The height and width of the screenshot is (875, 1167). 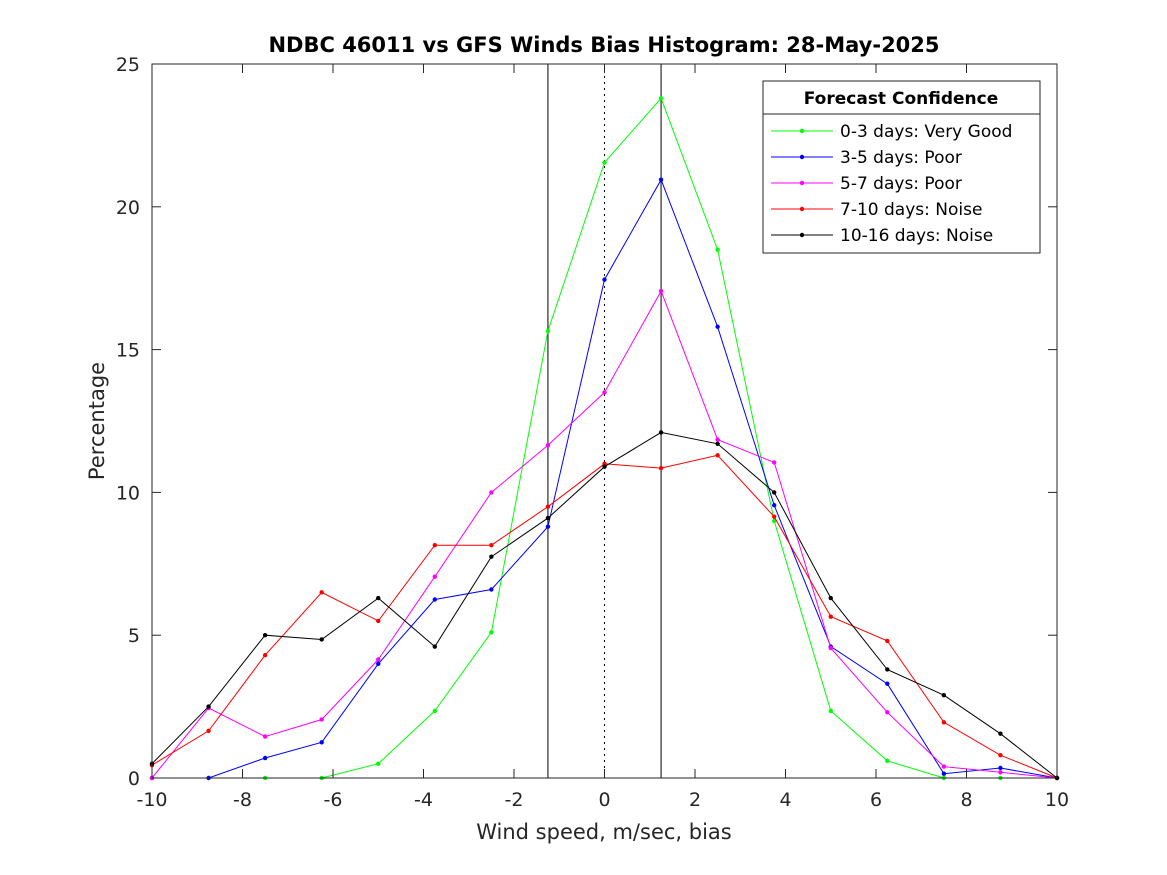 I want to click on legend-label: 7-10 days: Noise, so click(x=911, y=210).